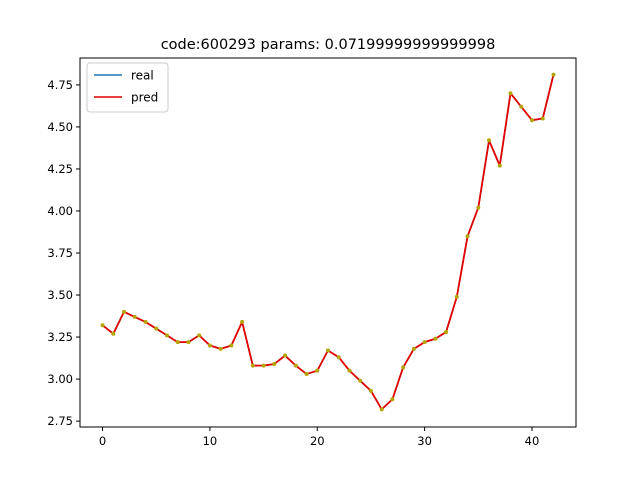 The image size is (640, 480). What do you see at coordinates (424, 441) in the screenshot?
I see `x-tick-label: 30` at bounding box center [424, 441].